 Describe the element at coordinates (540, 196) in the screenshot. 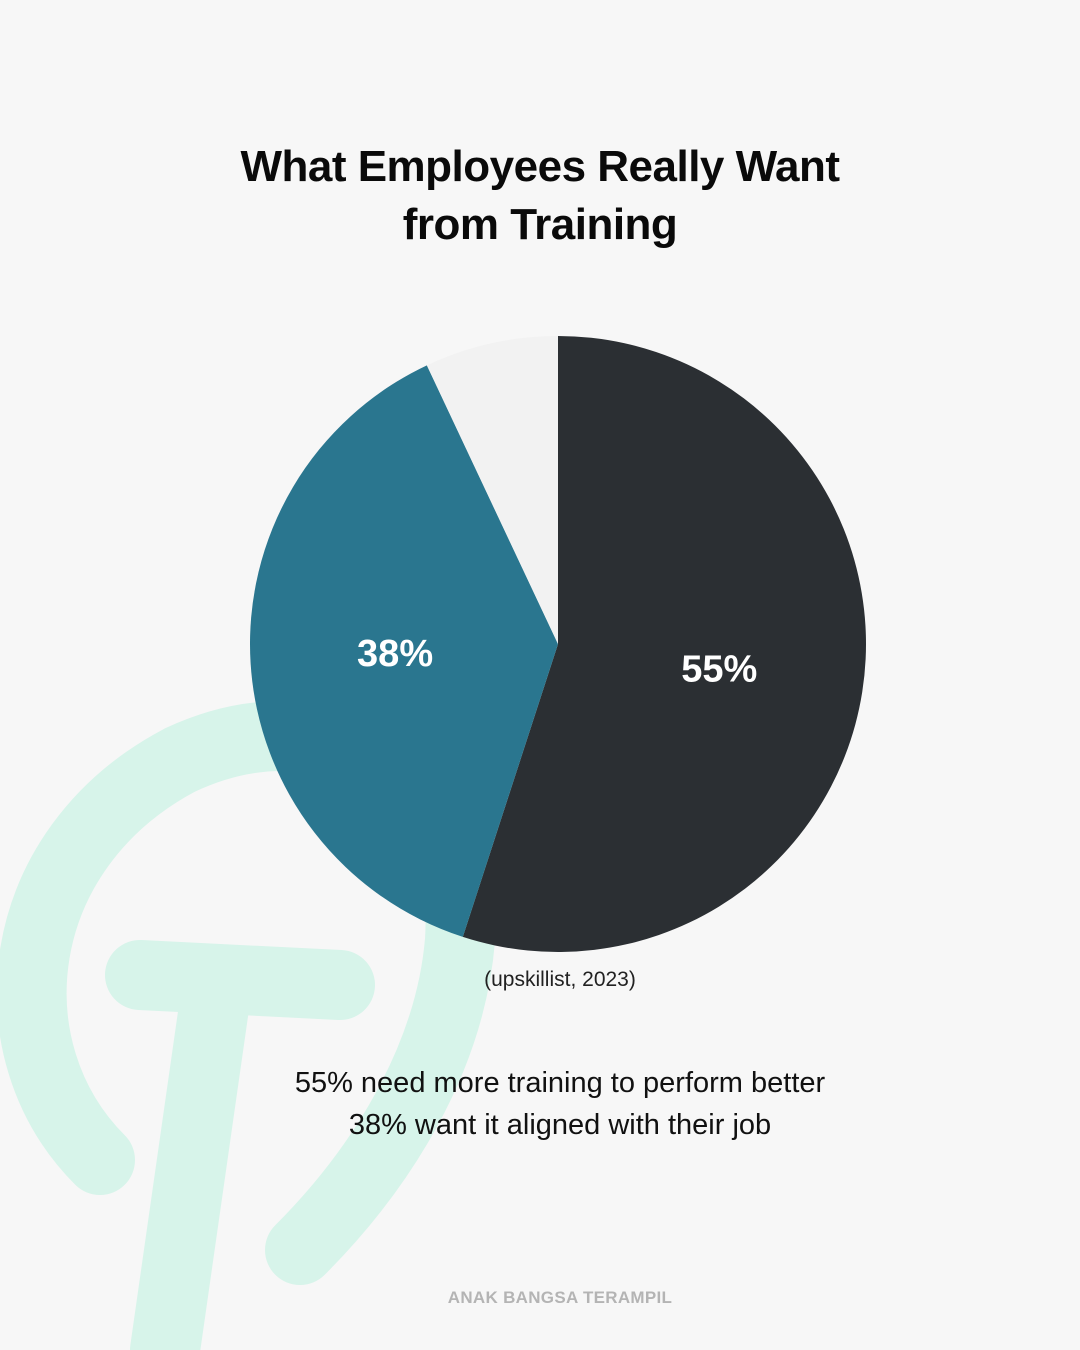

I see `chart-title: What Employees Really Want from Training` at that location.